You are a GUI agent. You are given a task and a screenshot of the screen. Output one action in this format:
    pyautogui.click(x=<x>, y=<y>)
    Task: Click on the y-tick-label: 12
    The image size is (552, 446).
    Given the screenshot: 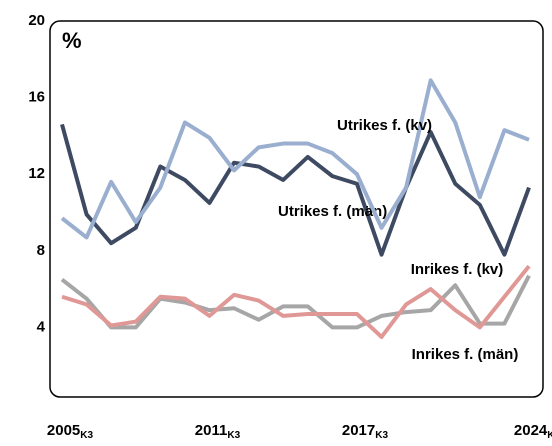 What is the action you would take?
    pyautogui.click(x=36, y=173)
    